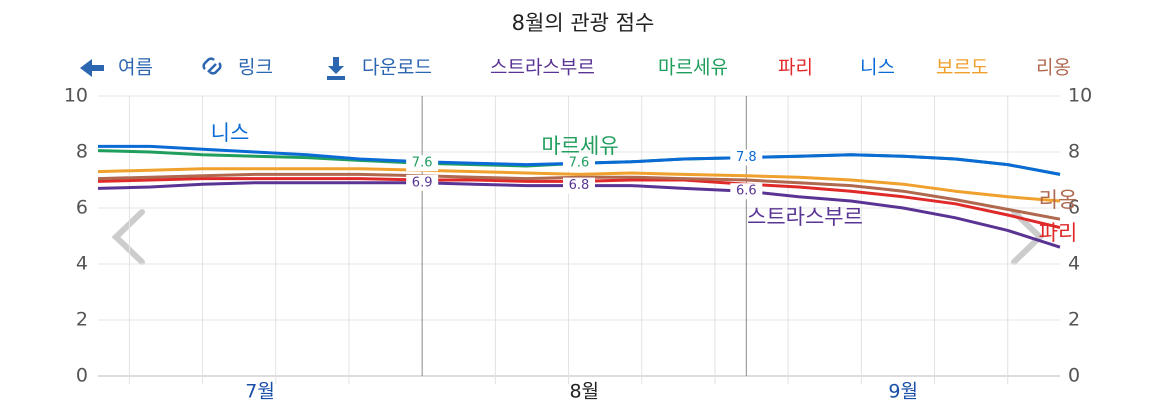 Image resolution: width=1167 pixels, height=410 pixels. What do you see at coordinates (877, 68) in the screenshot?
I see `legend-entry: 니스` at bounding box center [877, 68].